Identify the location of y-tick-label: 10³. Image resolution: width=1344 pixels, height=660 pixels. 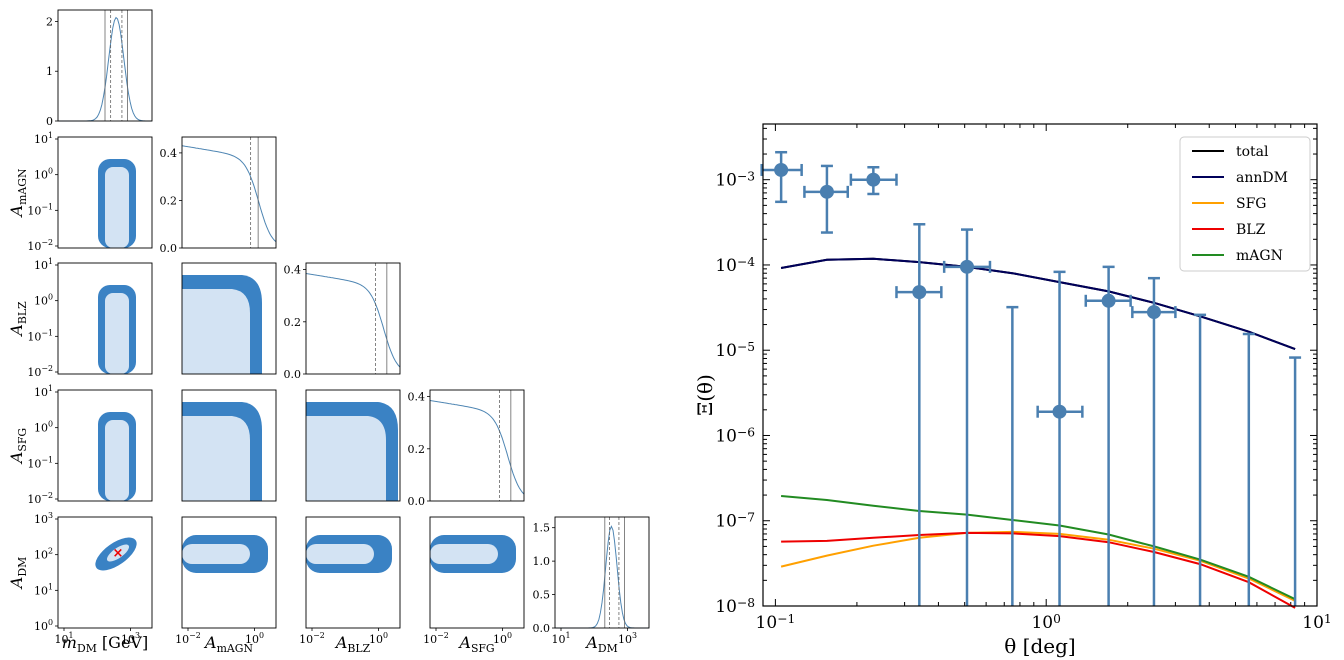
(43, 518).